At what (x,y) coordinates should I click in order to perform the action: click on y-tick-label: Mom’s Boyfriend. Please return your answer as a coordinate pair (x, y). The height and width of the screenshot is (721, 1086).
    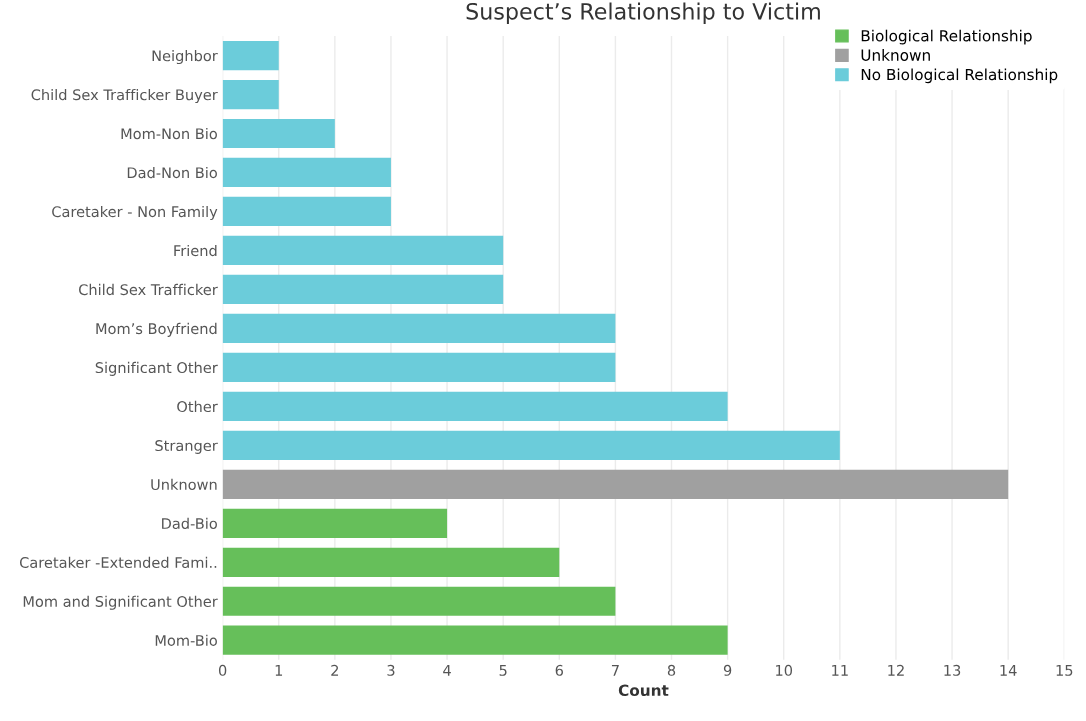
    Looking at the image, I should click on (156, 329).